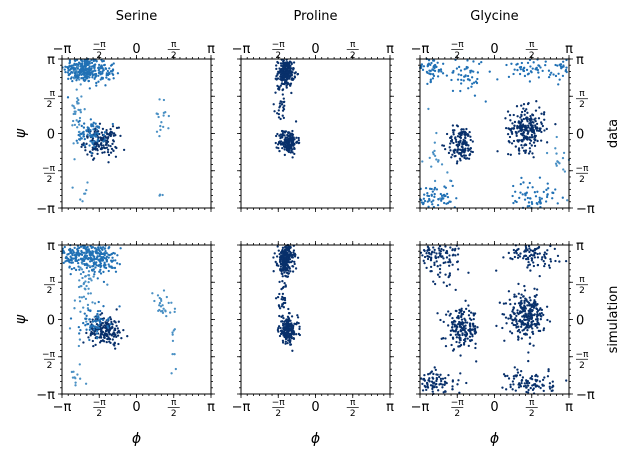 The height and width of the screenshot is (458, 630). What do you see at coordinates (390, 49) in the screenshot?
I see `panel-proline-data-top-tick-label-pi: π` at bounding box center [390, 49].